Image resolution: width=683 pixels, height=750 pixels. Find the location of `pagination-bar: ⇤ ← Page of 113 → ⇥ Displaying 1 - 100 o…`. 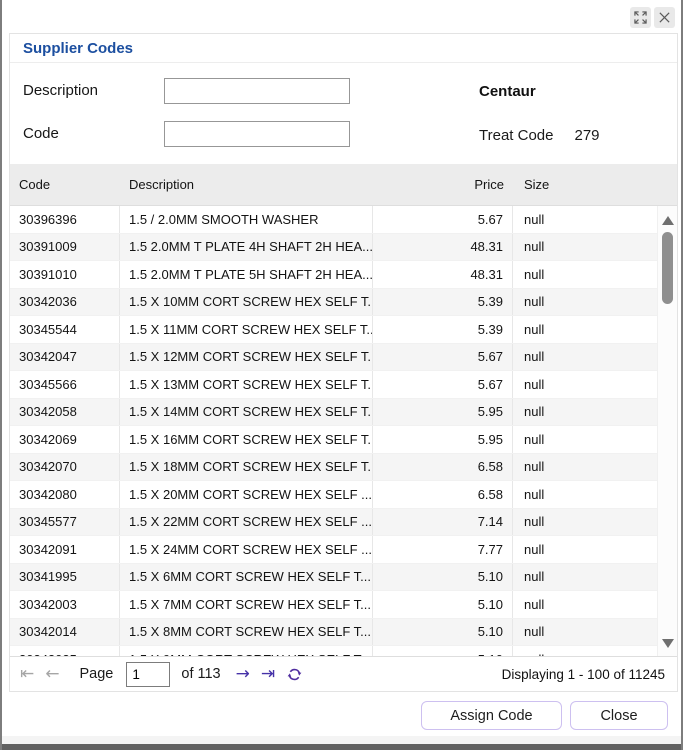

pagination-bar: ⇤ ← Page of 113 → ⇥ Displaying 1 - 100 o… is located at coordinates (343, 673).